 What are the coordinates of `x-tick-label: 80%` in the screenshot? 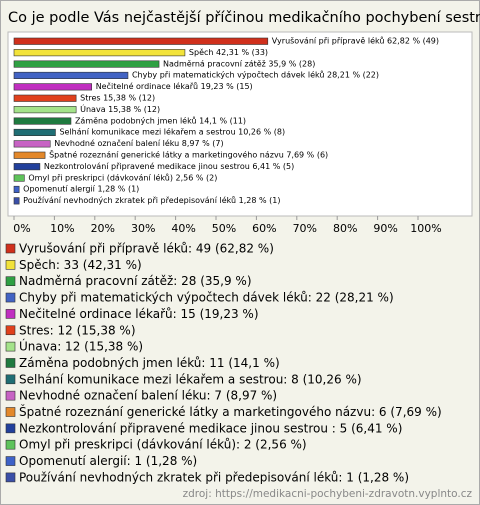 It's located at (345, 228).